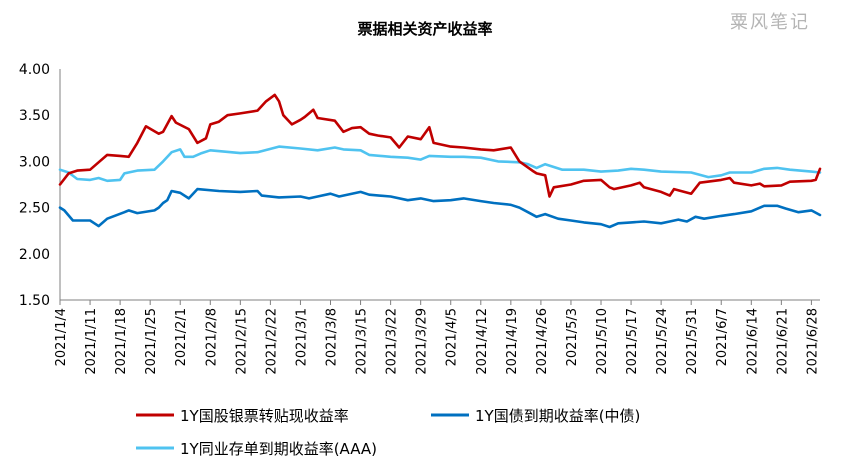 This screenshot has width=841, height=475. Describe the element at coordinates (34, 70) in the screenshot. I see `y-tick-label: 4.00` at that location.